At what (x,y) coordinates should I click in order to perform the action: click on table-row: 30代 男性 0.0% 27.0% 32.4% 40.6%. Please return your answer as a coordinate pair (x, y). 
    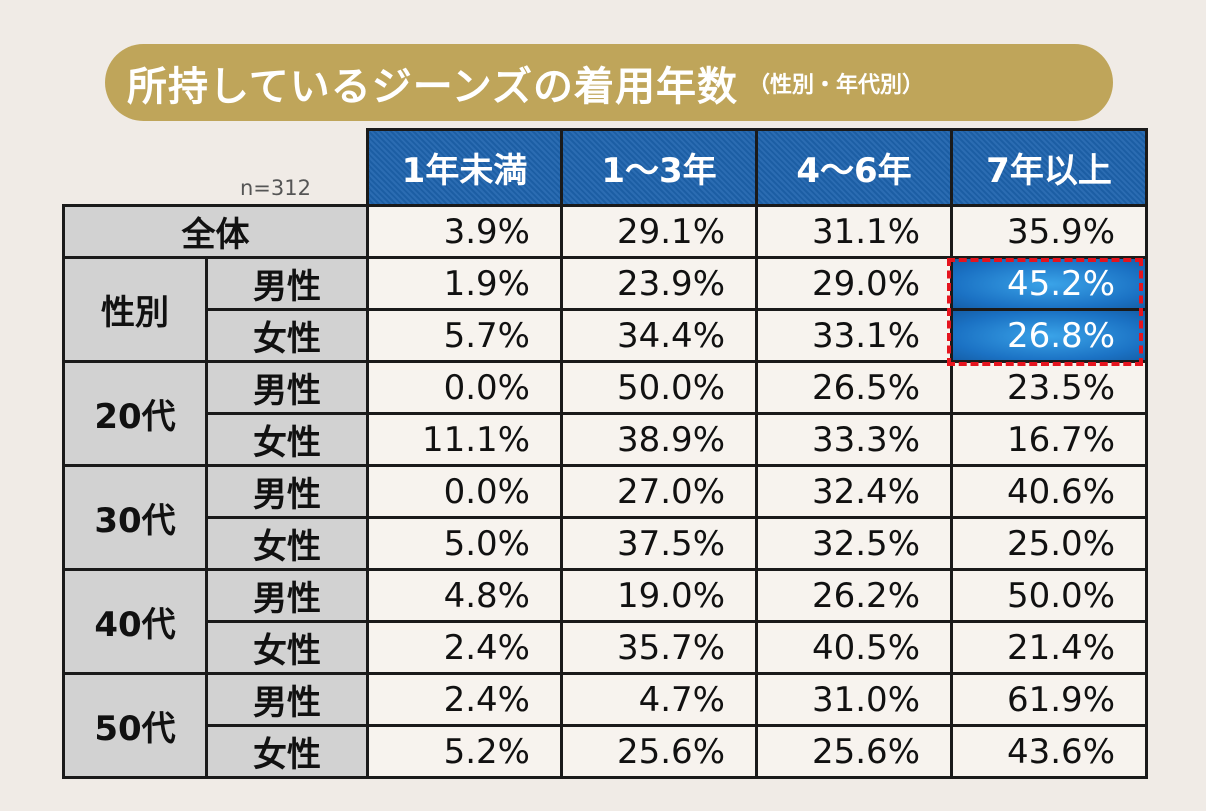
    Looking at the image, I should click on (605, 517).